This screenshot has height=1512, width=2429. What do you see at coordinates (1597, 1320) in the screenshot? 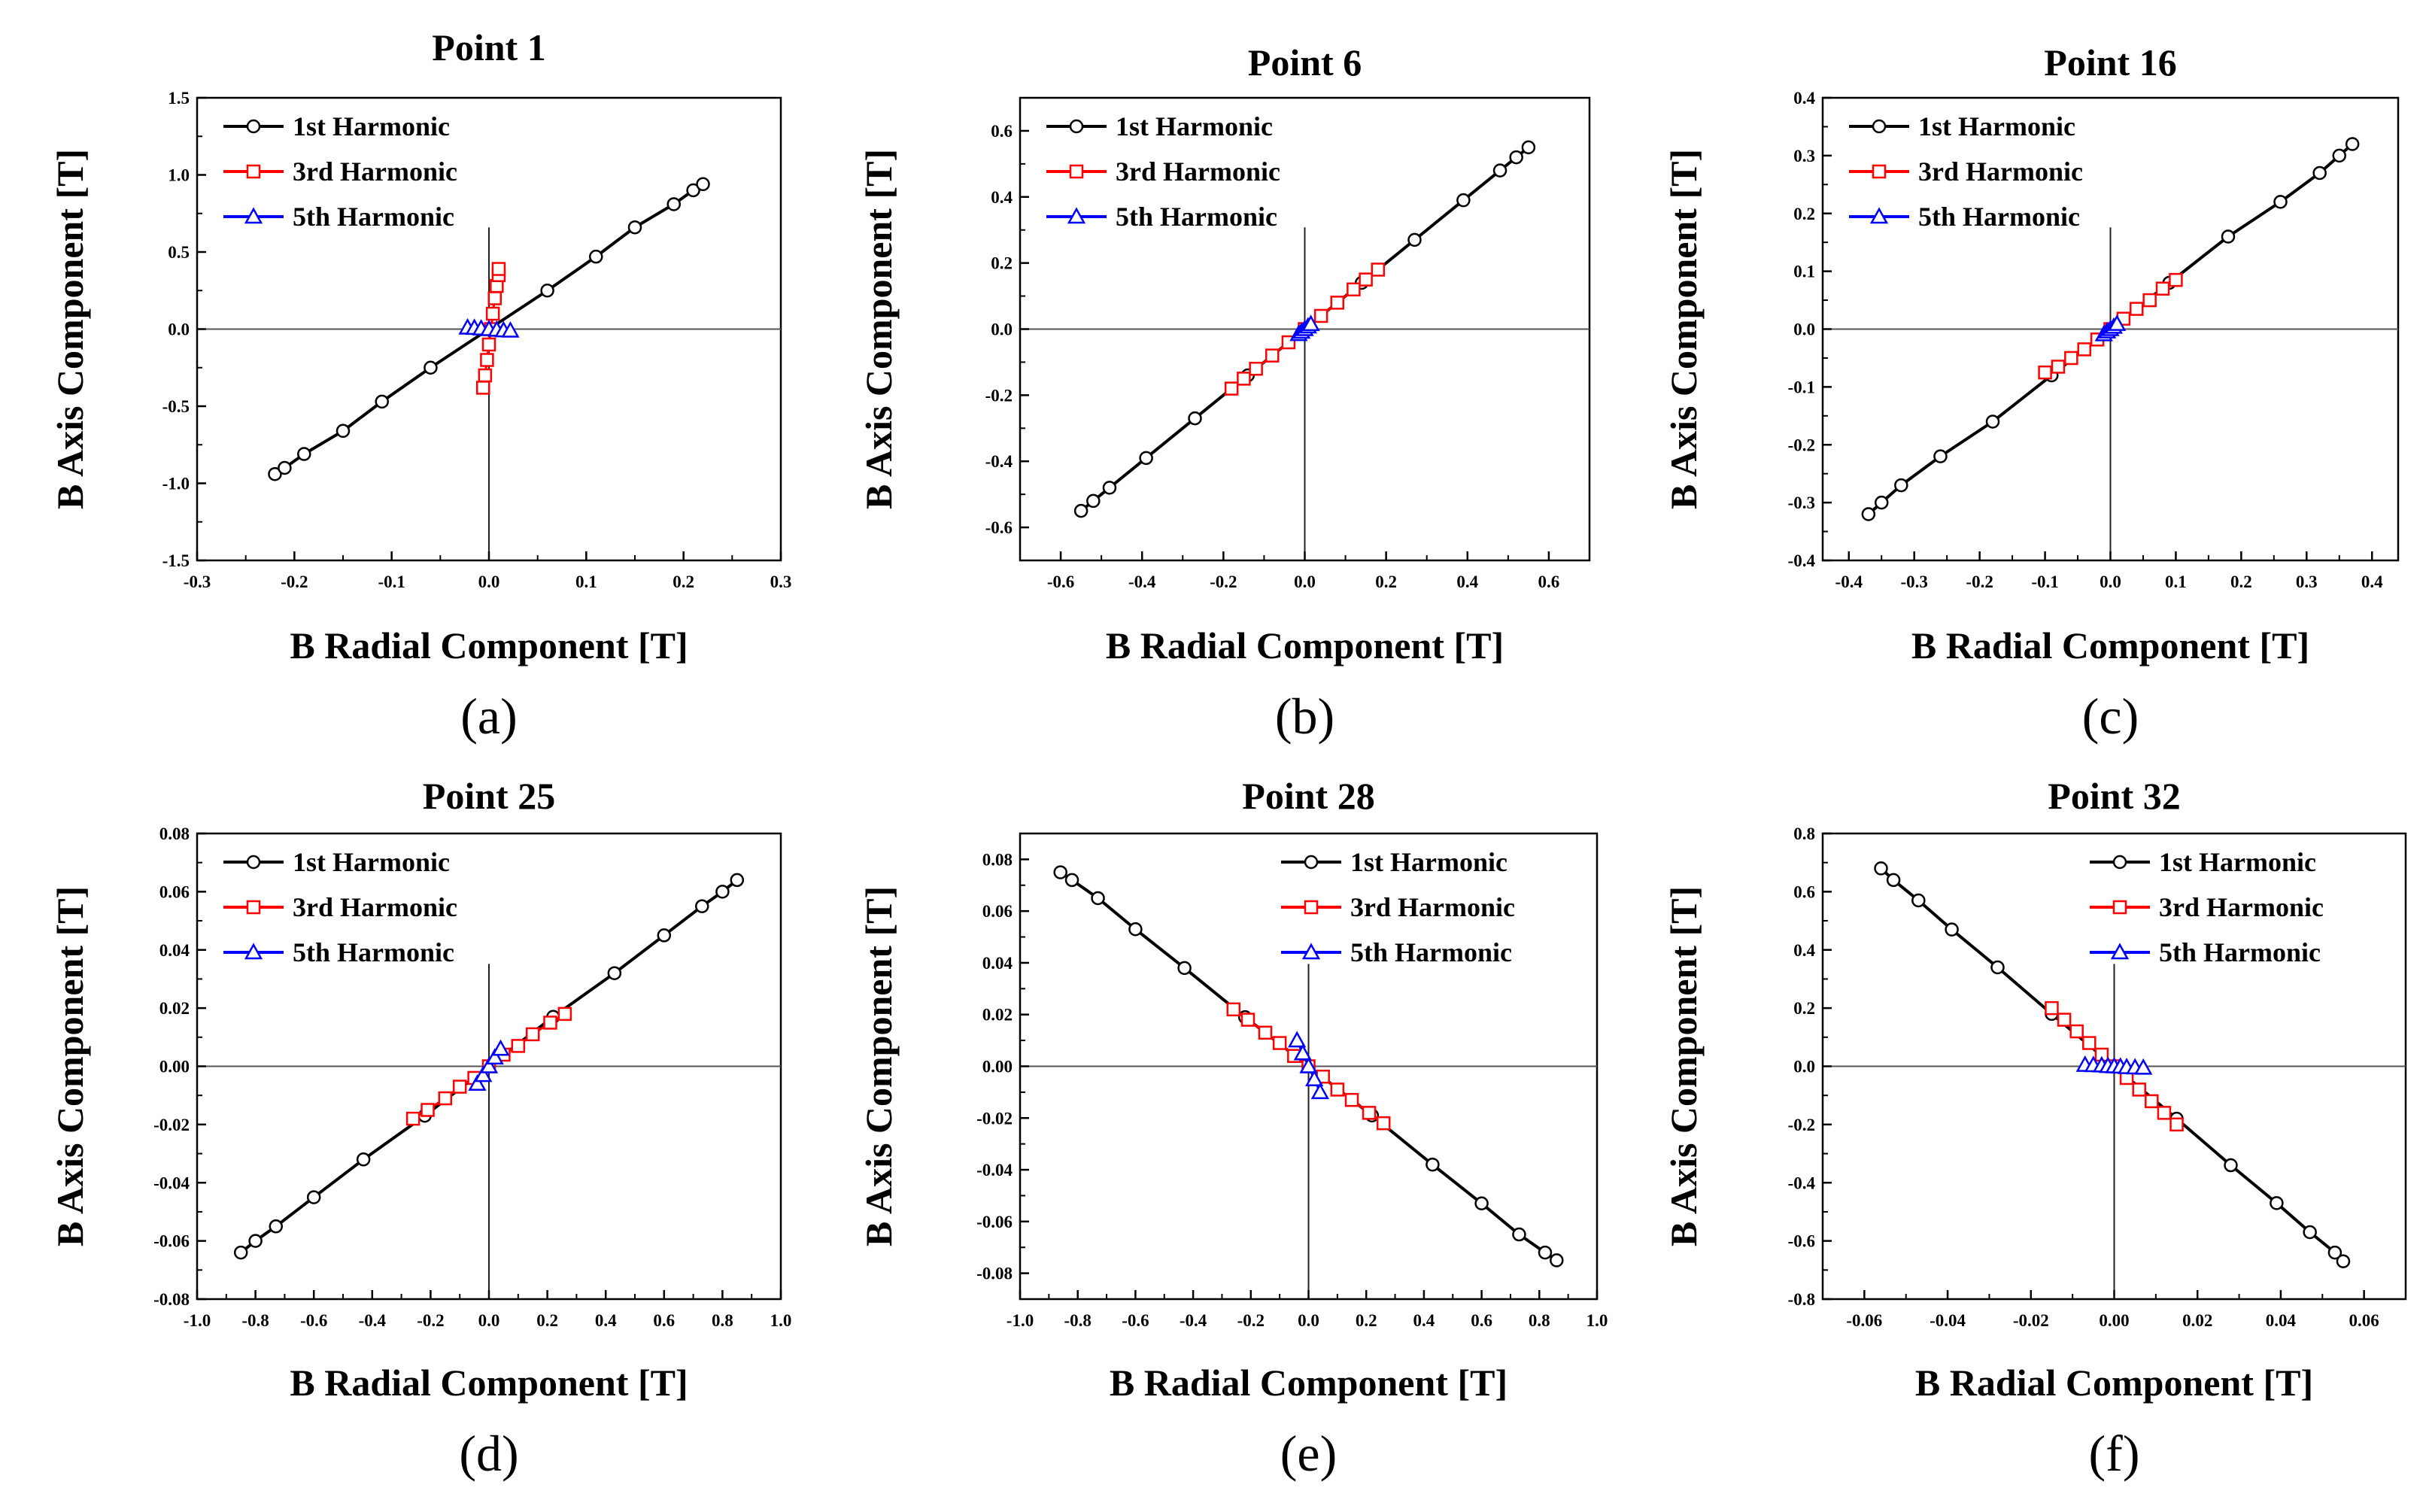
I see `x-tick-label: 1.0` at bounding box center [1597, 1320].